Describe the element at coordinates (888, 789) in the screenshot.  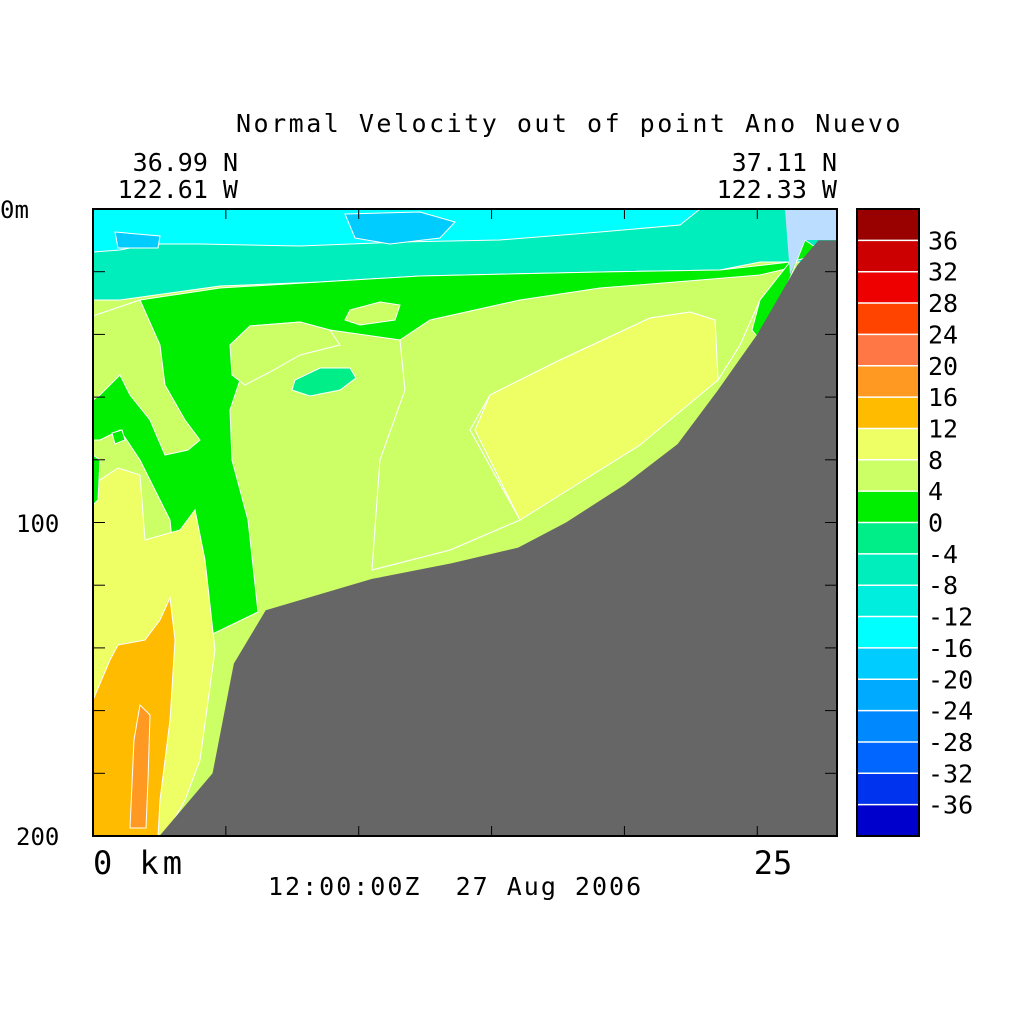
I see `colorbar-swatch--36-to--32` at that location.